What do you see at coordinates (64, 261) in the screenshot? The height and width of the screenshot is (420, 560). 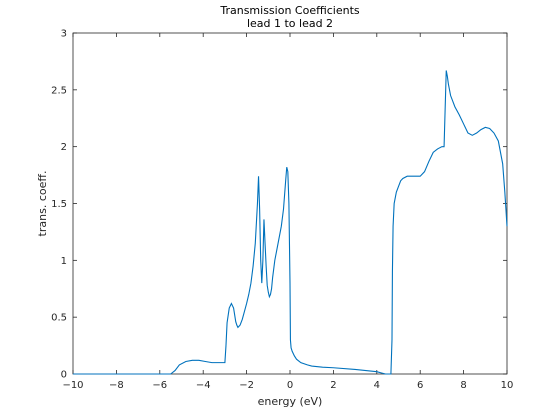 I see `y-tick-label: 1` at bounding box center [64, 261].